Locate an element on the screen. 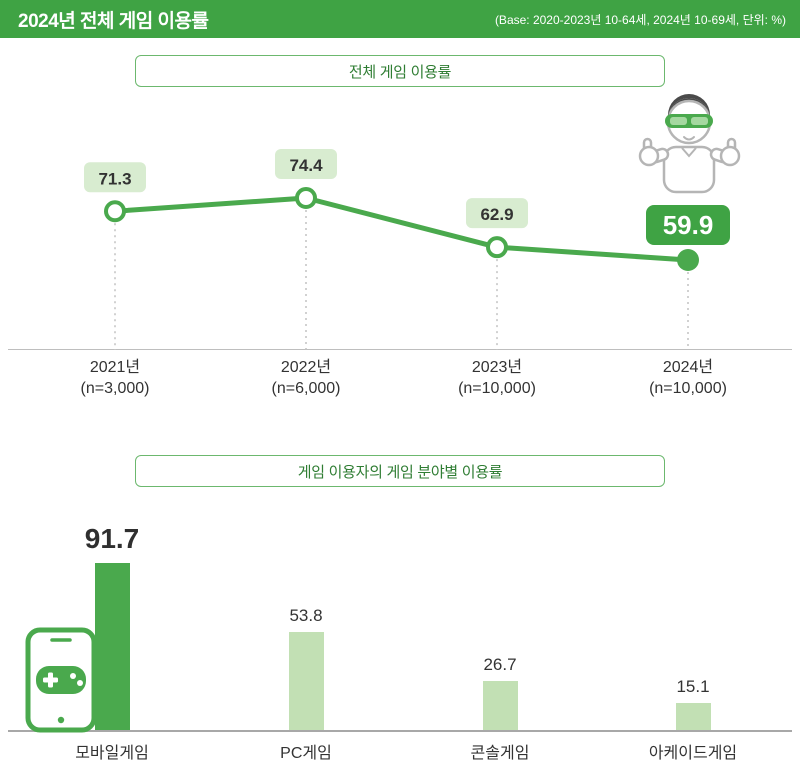 Image resolution: width=800 pixels, height=762 pixels. bar-category-label: PC게임 is located at coordinates (306, 753).